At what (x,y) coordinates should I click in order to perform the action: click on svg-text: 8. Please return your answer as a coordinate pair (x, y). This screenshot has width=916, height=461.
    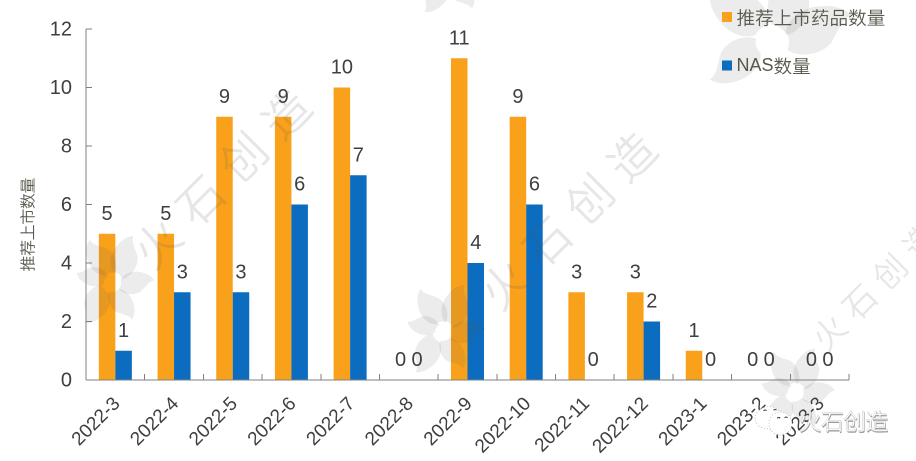
    Looking at the image, I should click on (66, 147).